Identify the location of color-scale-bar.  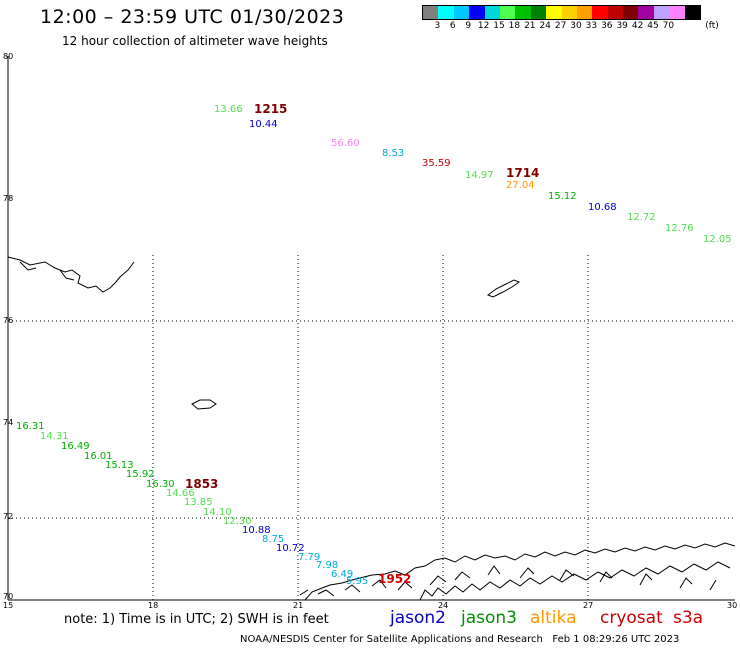
(562, 12).